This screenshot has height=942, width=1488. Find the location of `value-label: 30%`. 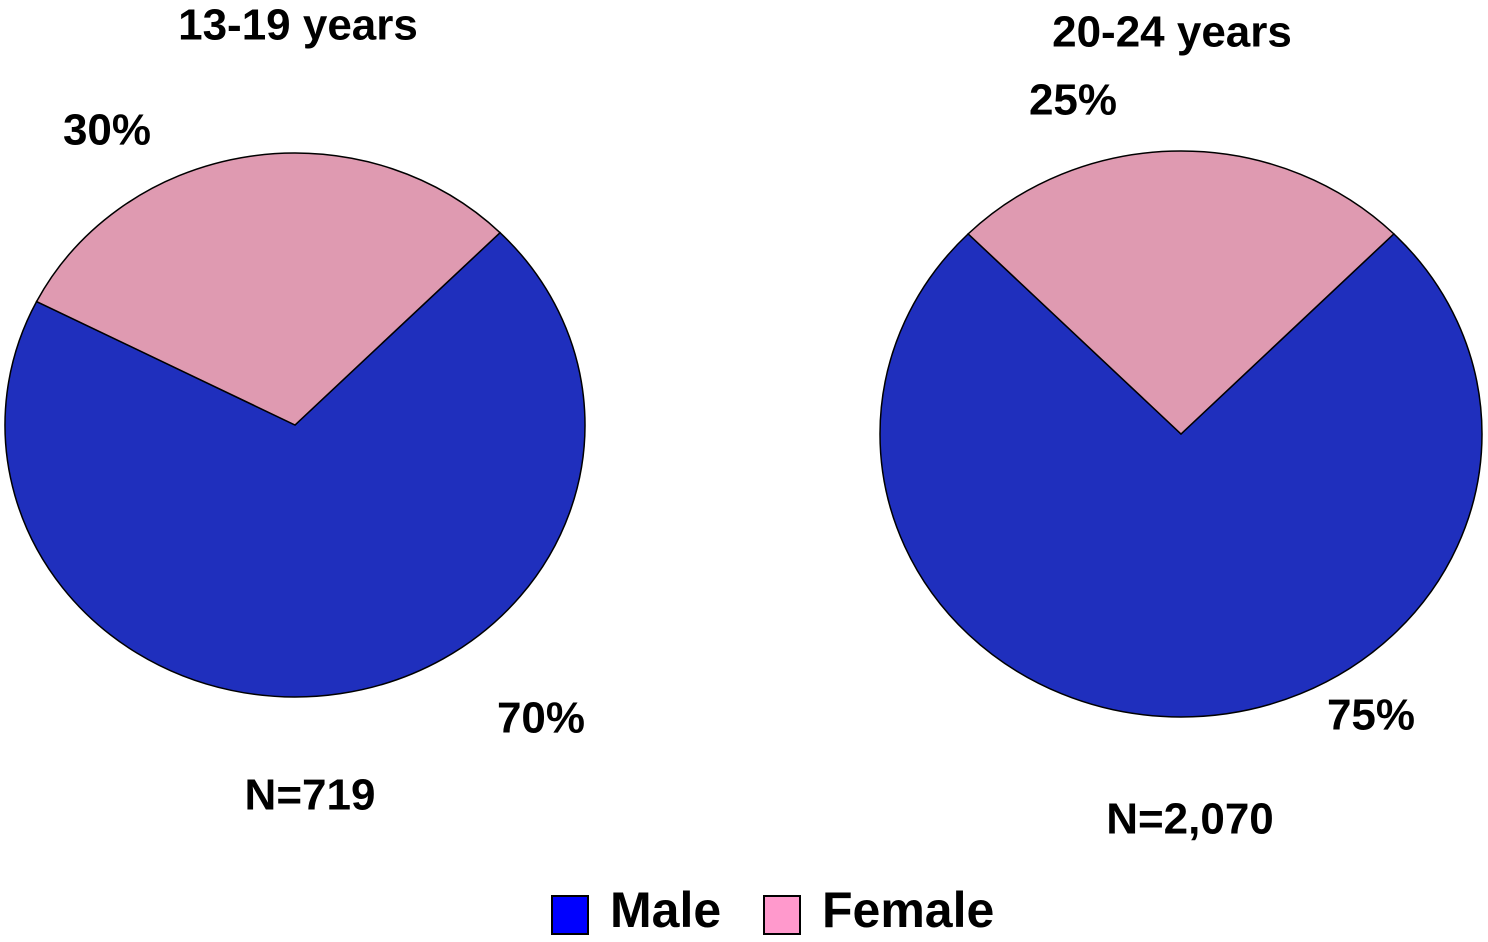

value-label: 30% is located at coordinates (107, 130).